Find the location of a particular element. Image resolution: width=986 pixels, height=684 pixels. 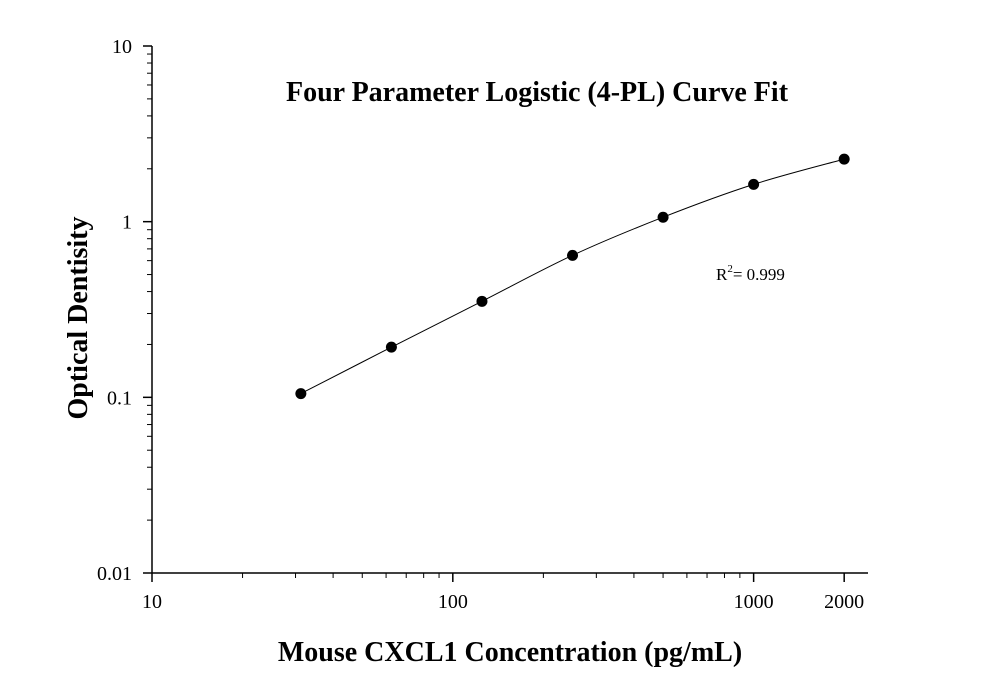

y-tick-label: 1 is located at coordinates (127, 223).